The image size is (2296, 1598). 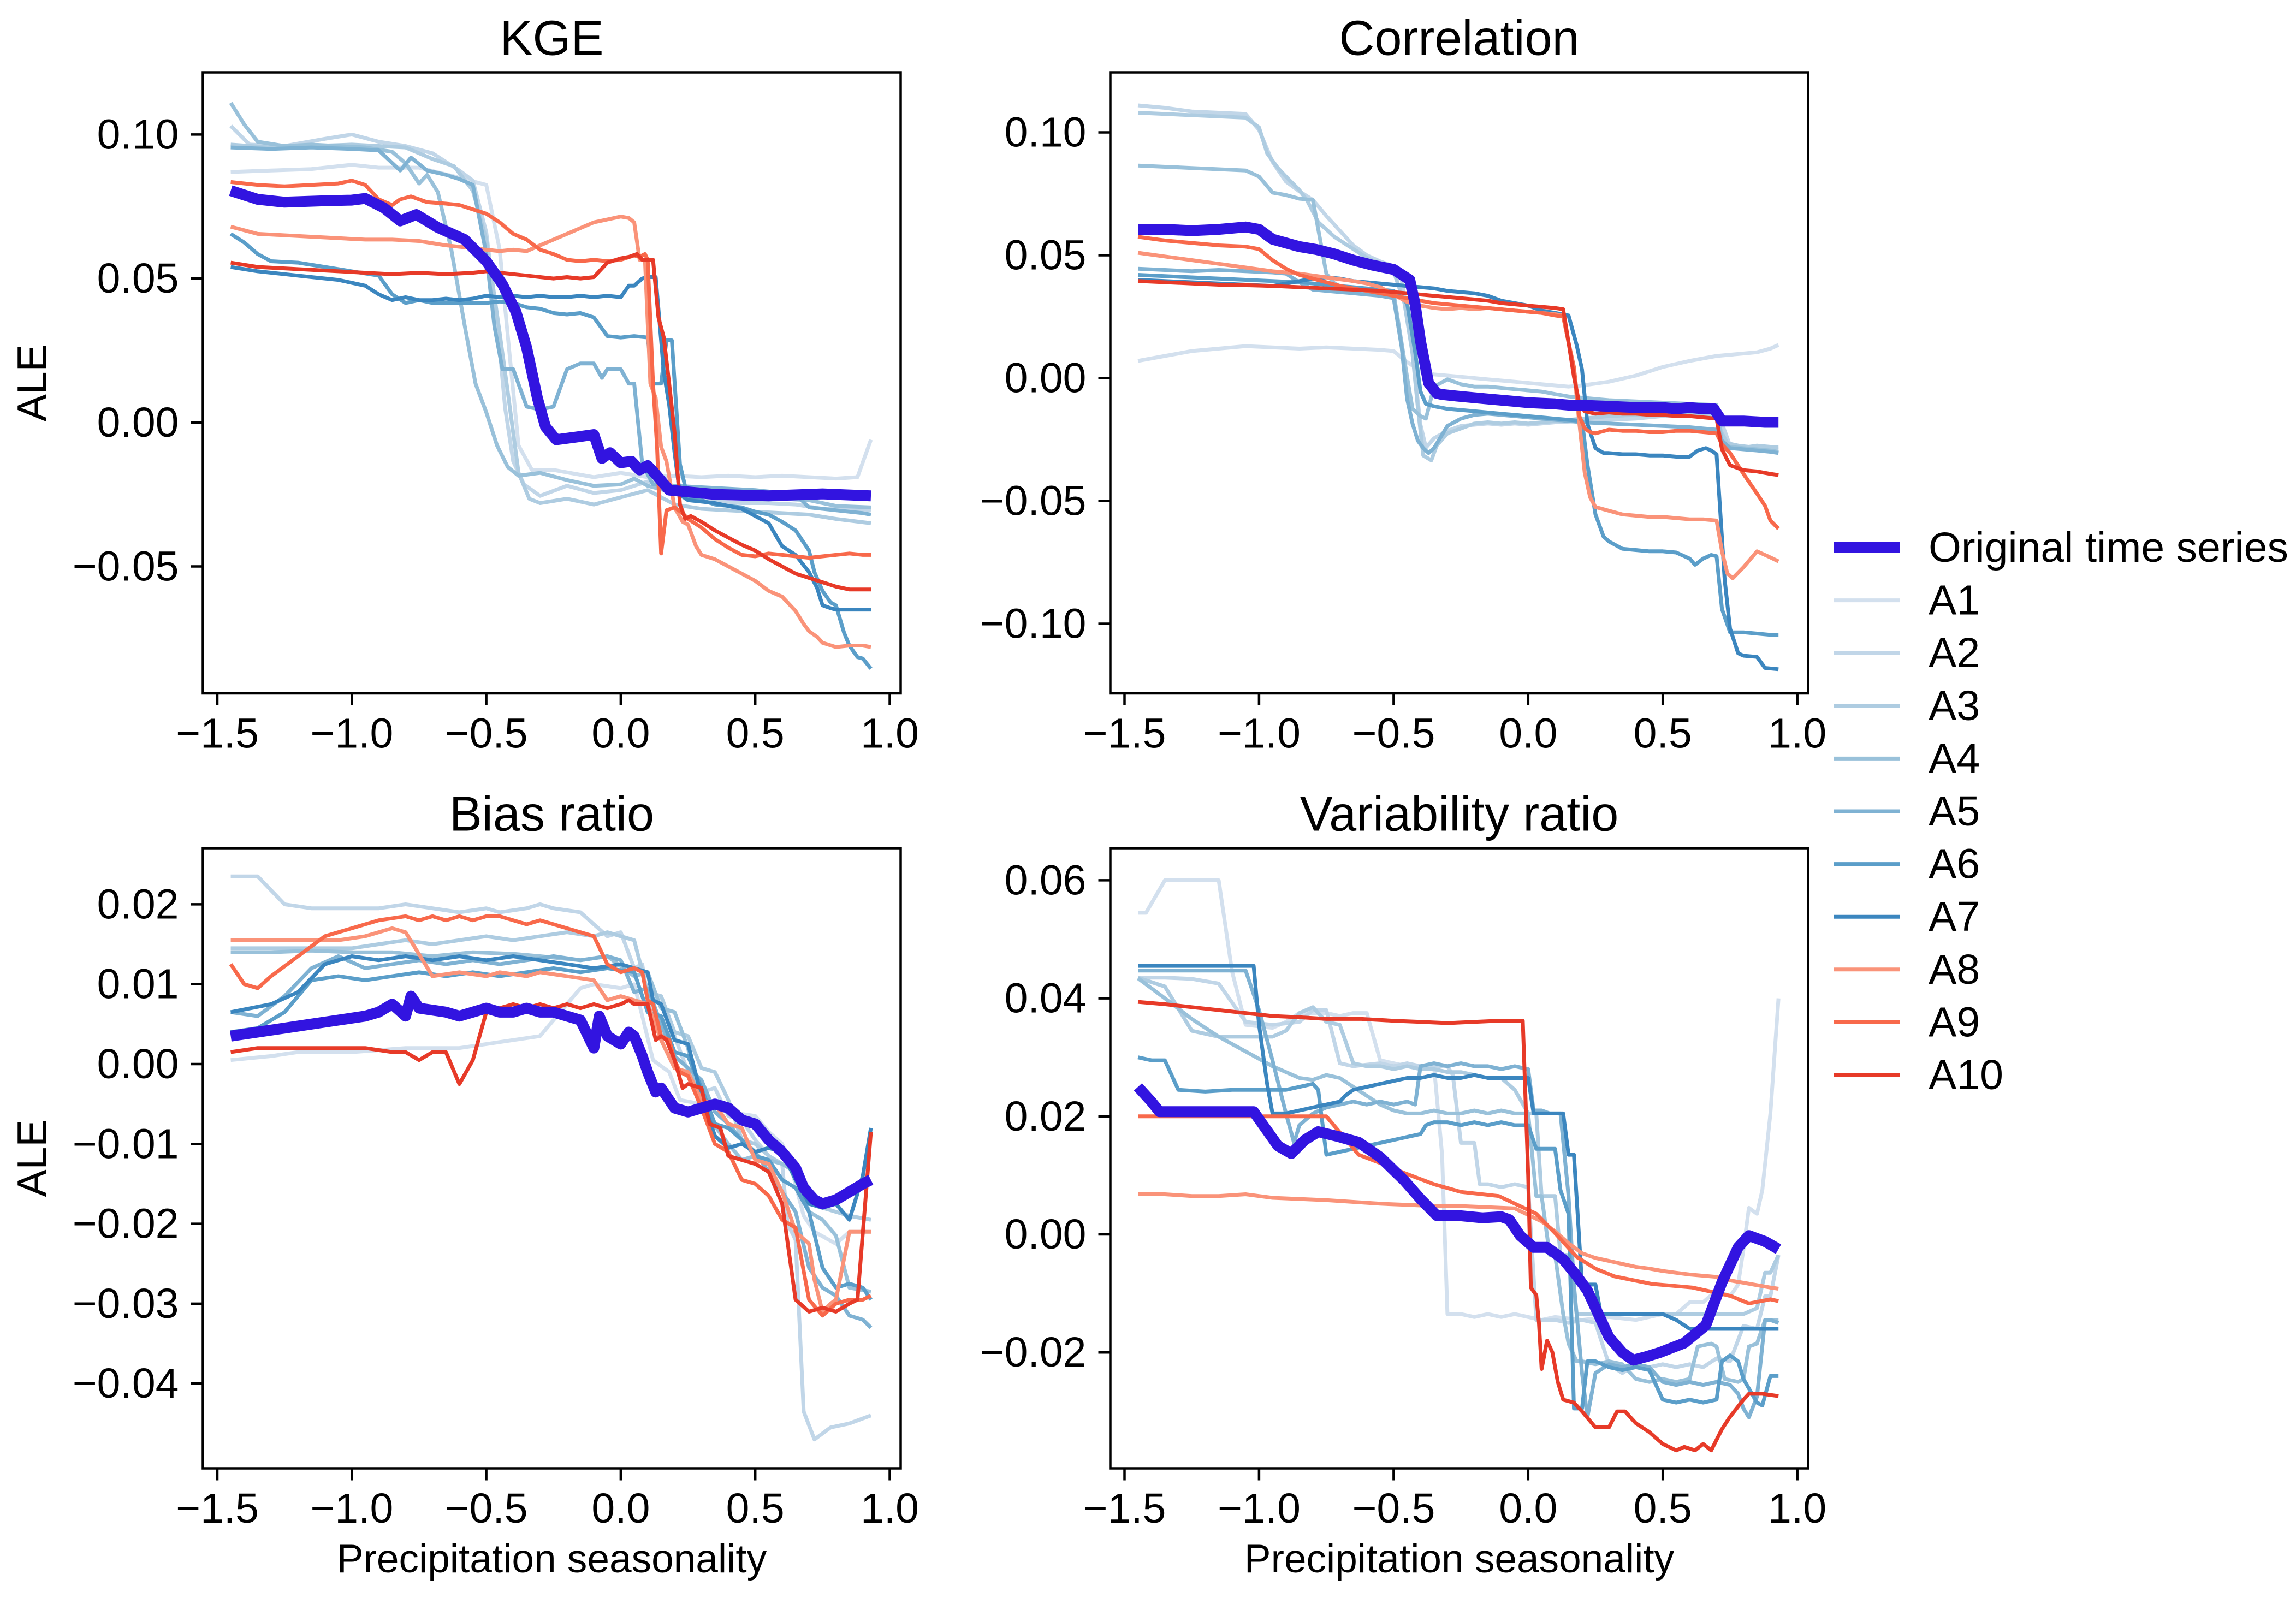 I want to click on svg-text: A7, so click(x=1954, y=916).